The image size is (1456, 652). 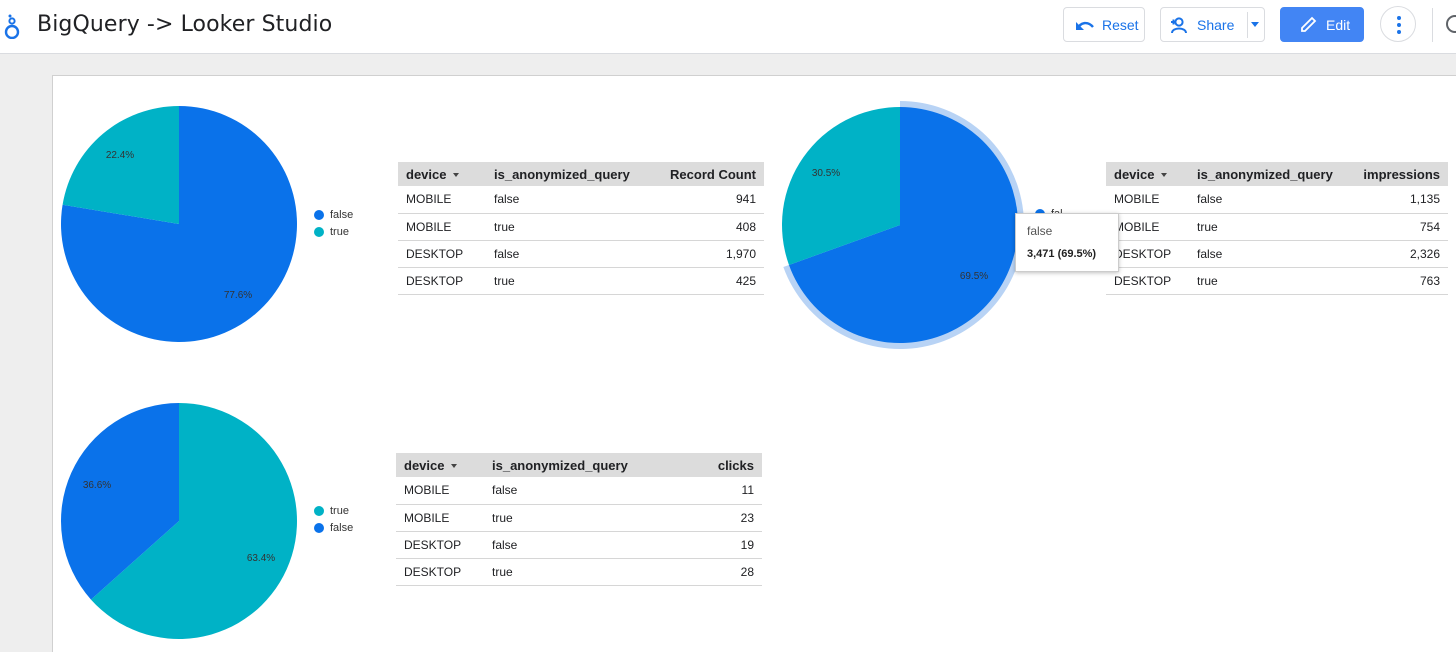 What do you see at coordinates (974, 276) in the screenshot?
I see `pie-data-label: 69.5%` at bounding box center [974, 276].